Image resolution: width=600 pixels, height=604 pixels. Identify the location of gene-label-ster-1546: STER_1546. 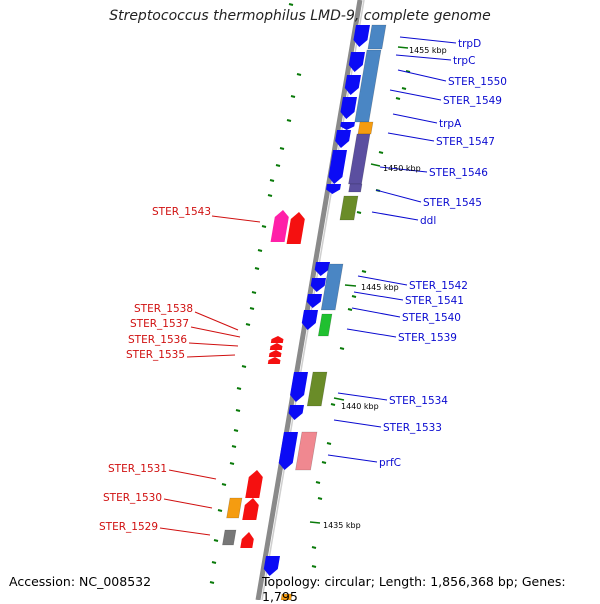
(458, 173).